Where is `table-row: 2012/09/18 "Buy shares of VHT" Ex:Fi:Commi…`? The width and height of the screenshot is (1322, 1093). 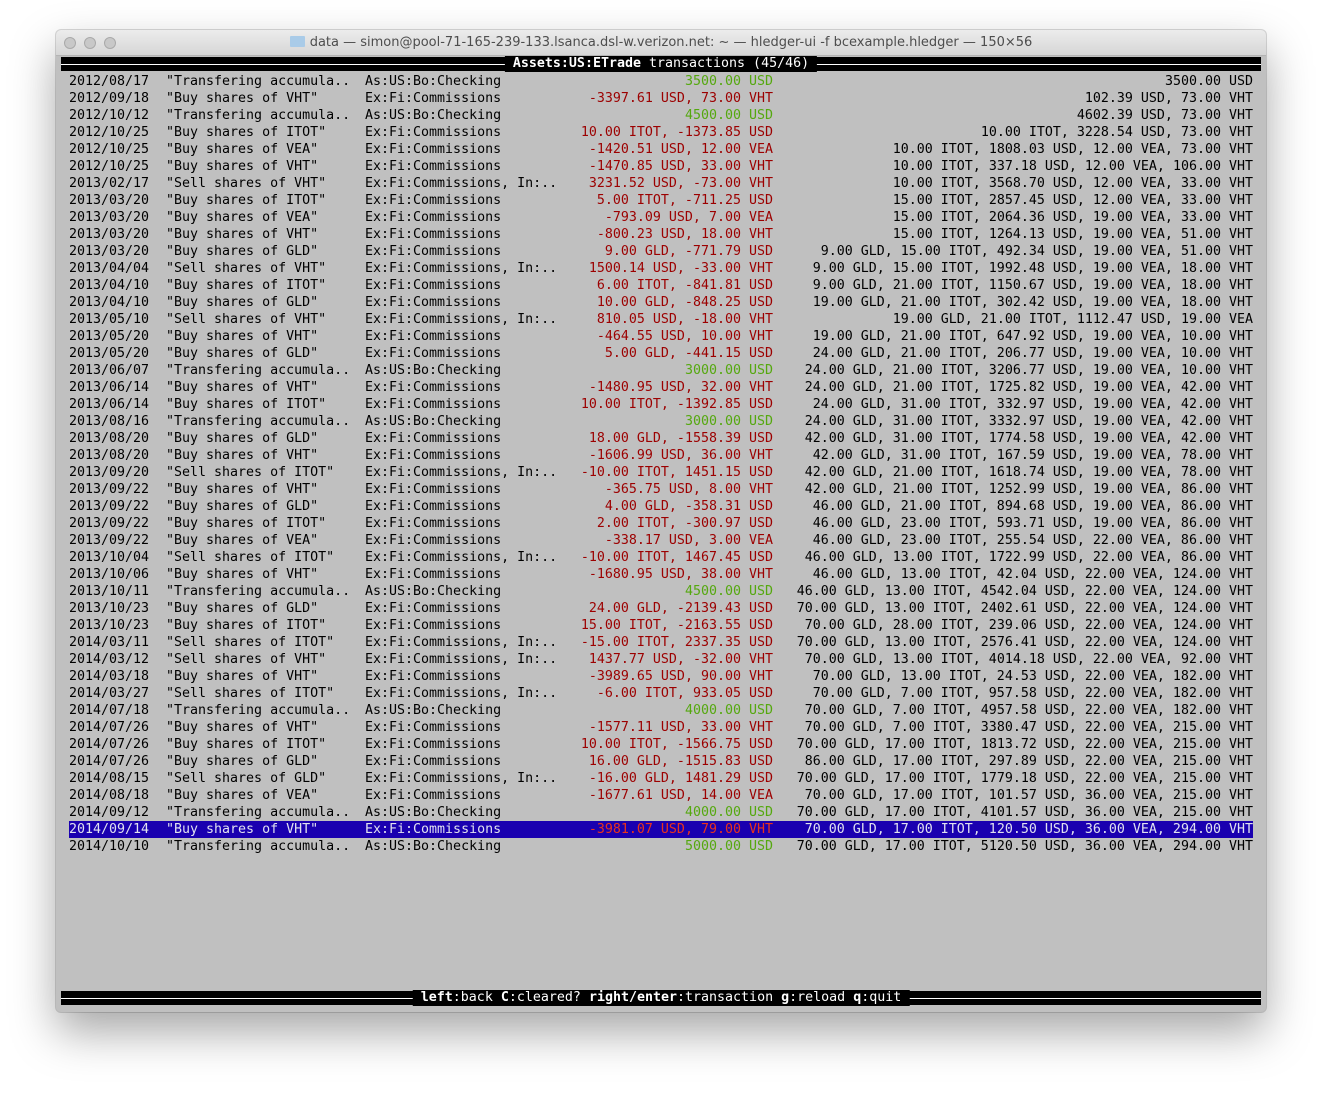
table-row: 2012/09/18 "Buy shares of VHT" Ex:Fi:Commi… is located at coordinates (661, 98).